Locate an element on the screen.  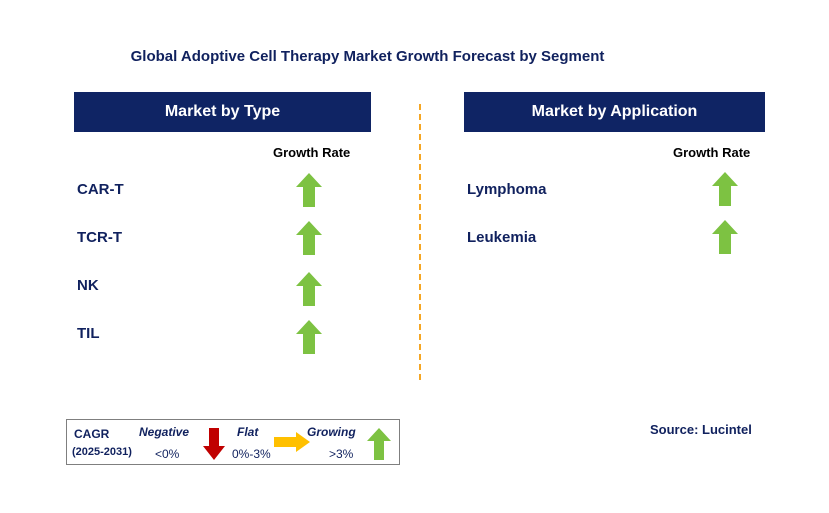
segment-label: CAR-T is located at coordinates (100, 189).